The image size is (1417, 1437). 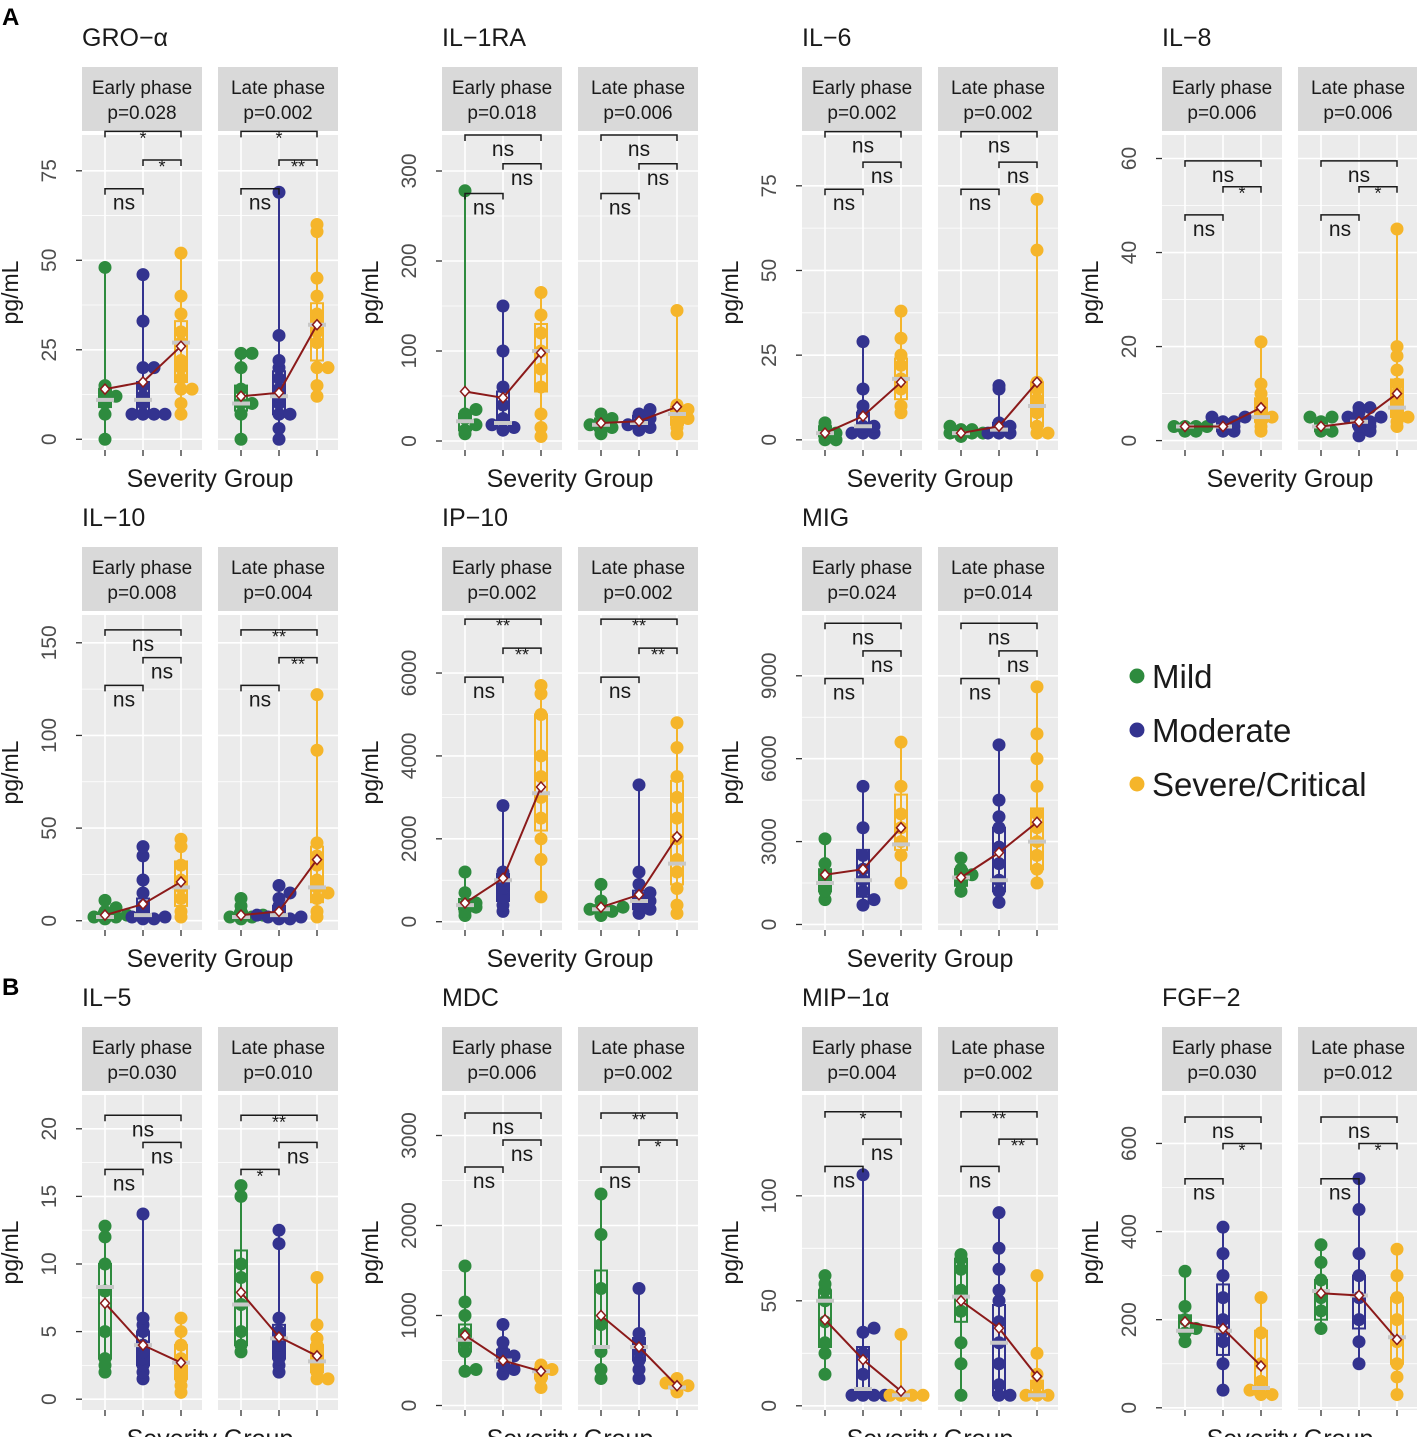 What do you see at coordinates (502, 1048) in the screenshot?
I see `facet-label: Early phase` at bounding box center [502, 1048].